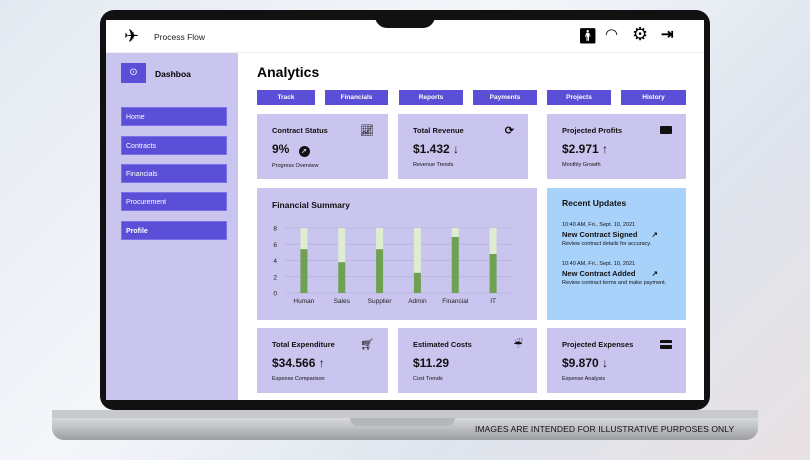 The width and height of the screenshot is (810, 460). Describe the element at coordinates (275, 245) in the screenshot. I see `y-tick-label: 6` at that location.